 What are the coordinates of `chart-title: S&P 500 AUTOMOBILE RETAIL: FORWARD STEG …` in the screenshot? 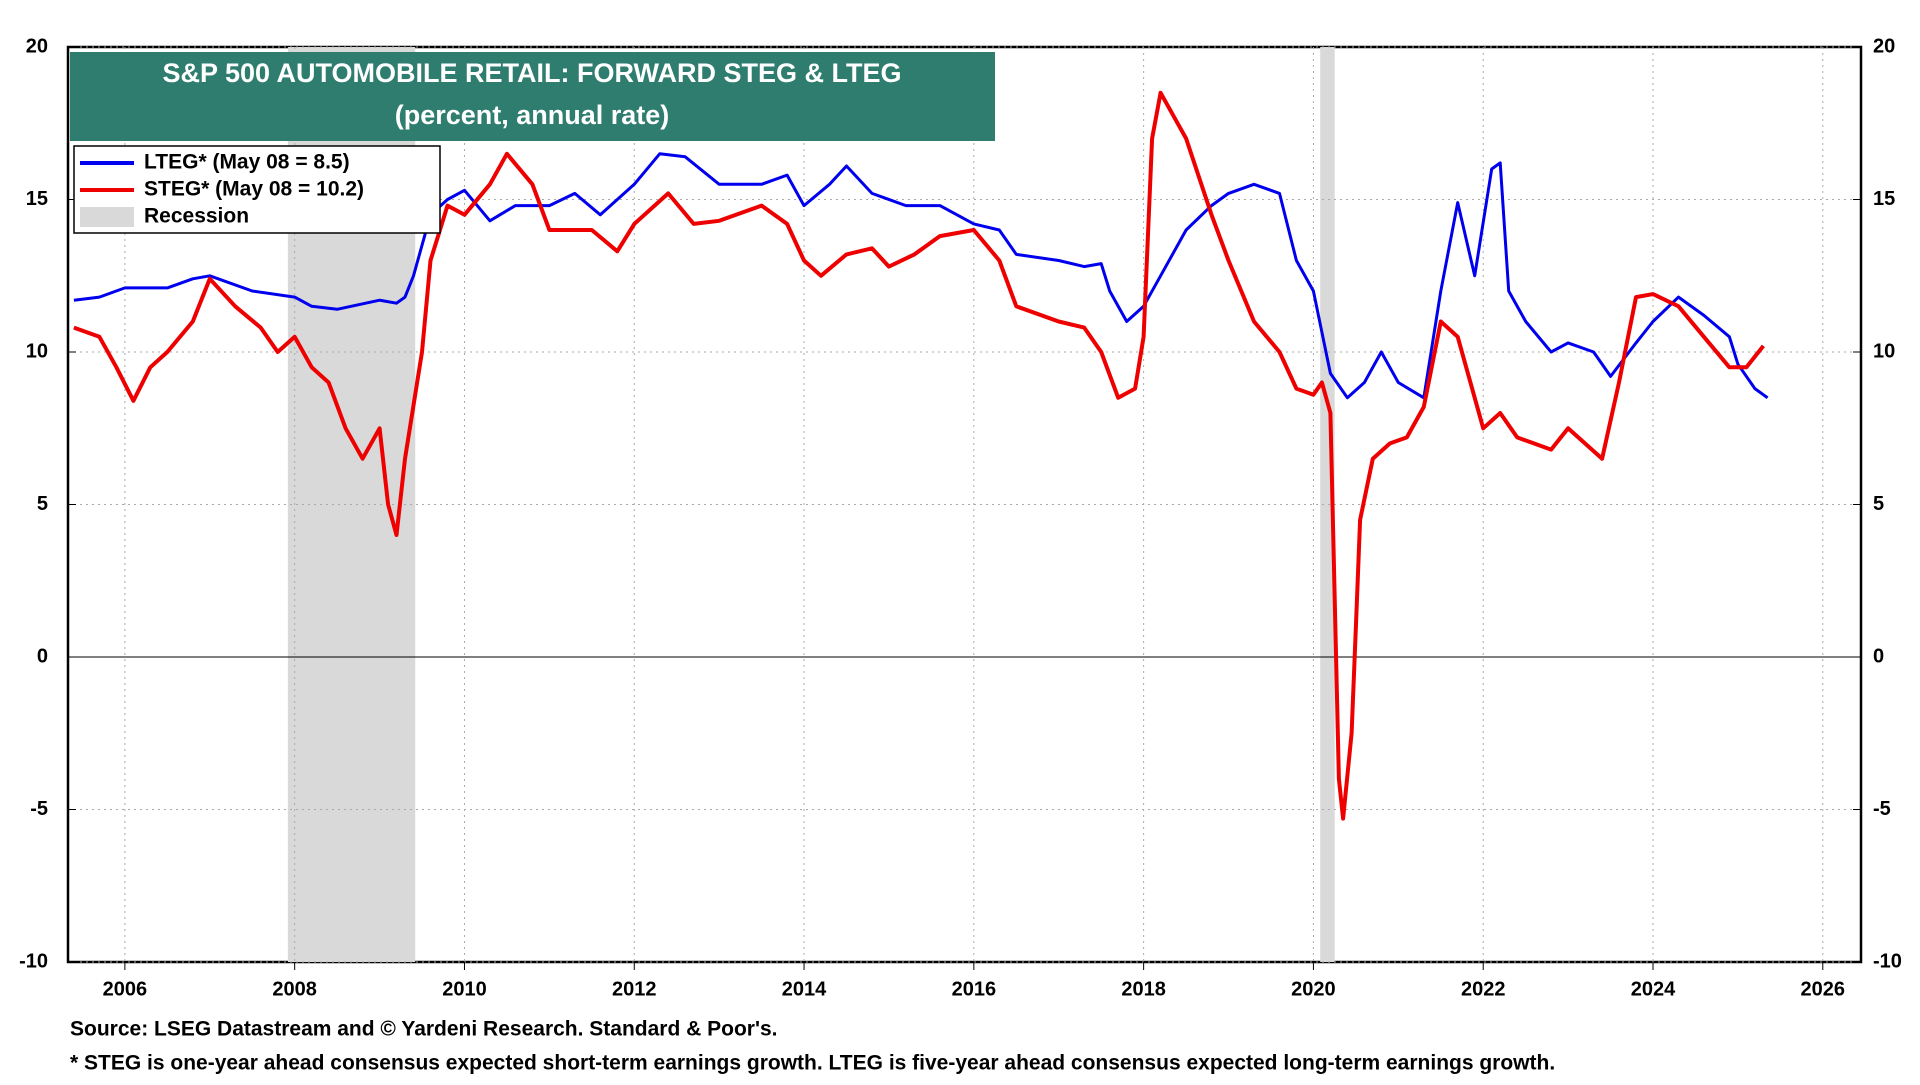 It's located at (531, 73).